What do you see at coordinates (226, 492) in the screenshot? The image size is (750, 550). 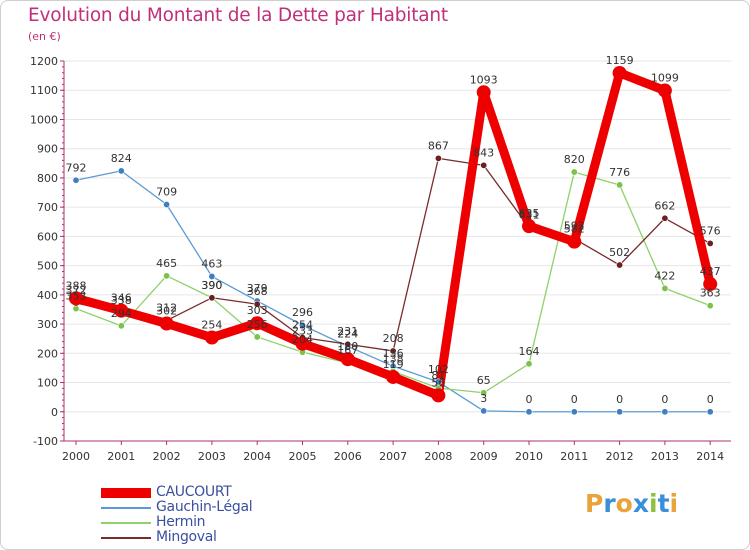 I see `legend-item-caucourt: CAUCOURT` at bounding box center [226, 492].